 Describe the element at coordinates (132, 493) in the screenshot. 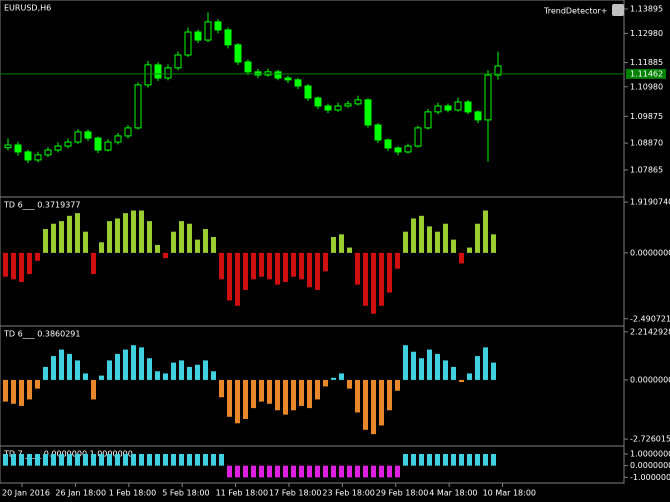

I see `x-tick-label: 1 Feb 18:00` at that location.